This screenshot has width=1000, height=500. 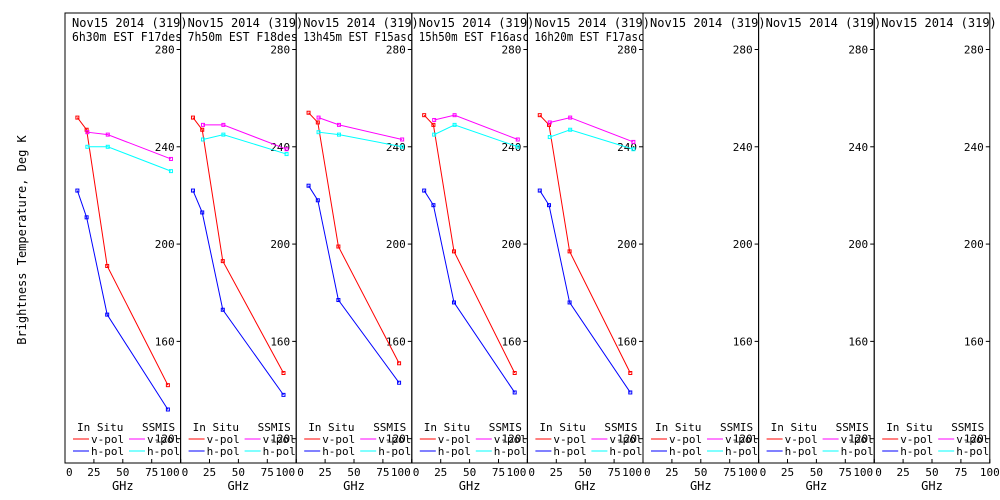 What do you see at coordinates (127, 37) in the screenshot?
I see `panel-subtitle: 6h30m EST F17des` at bounding box center [127, 37].